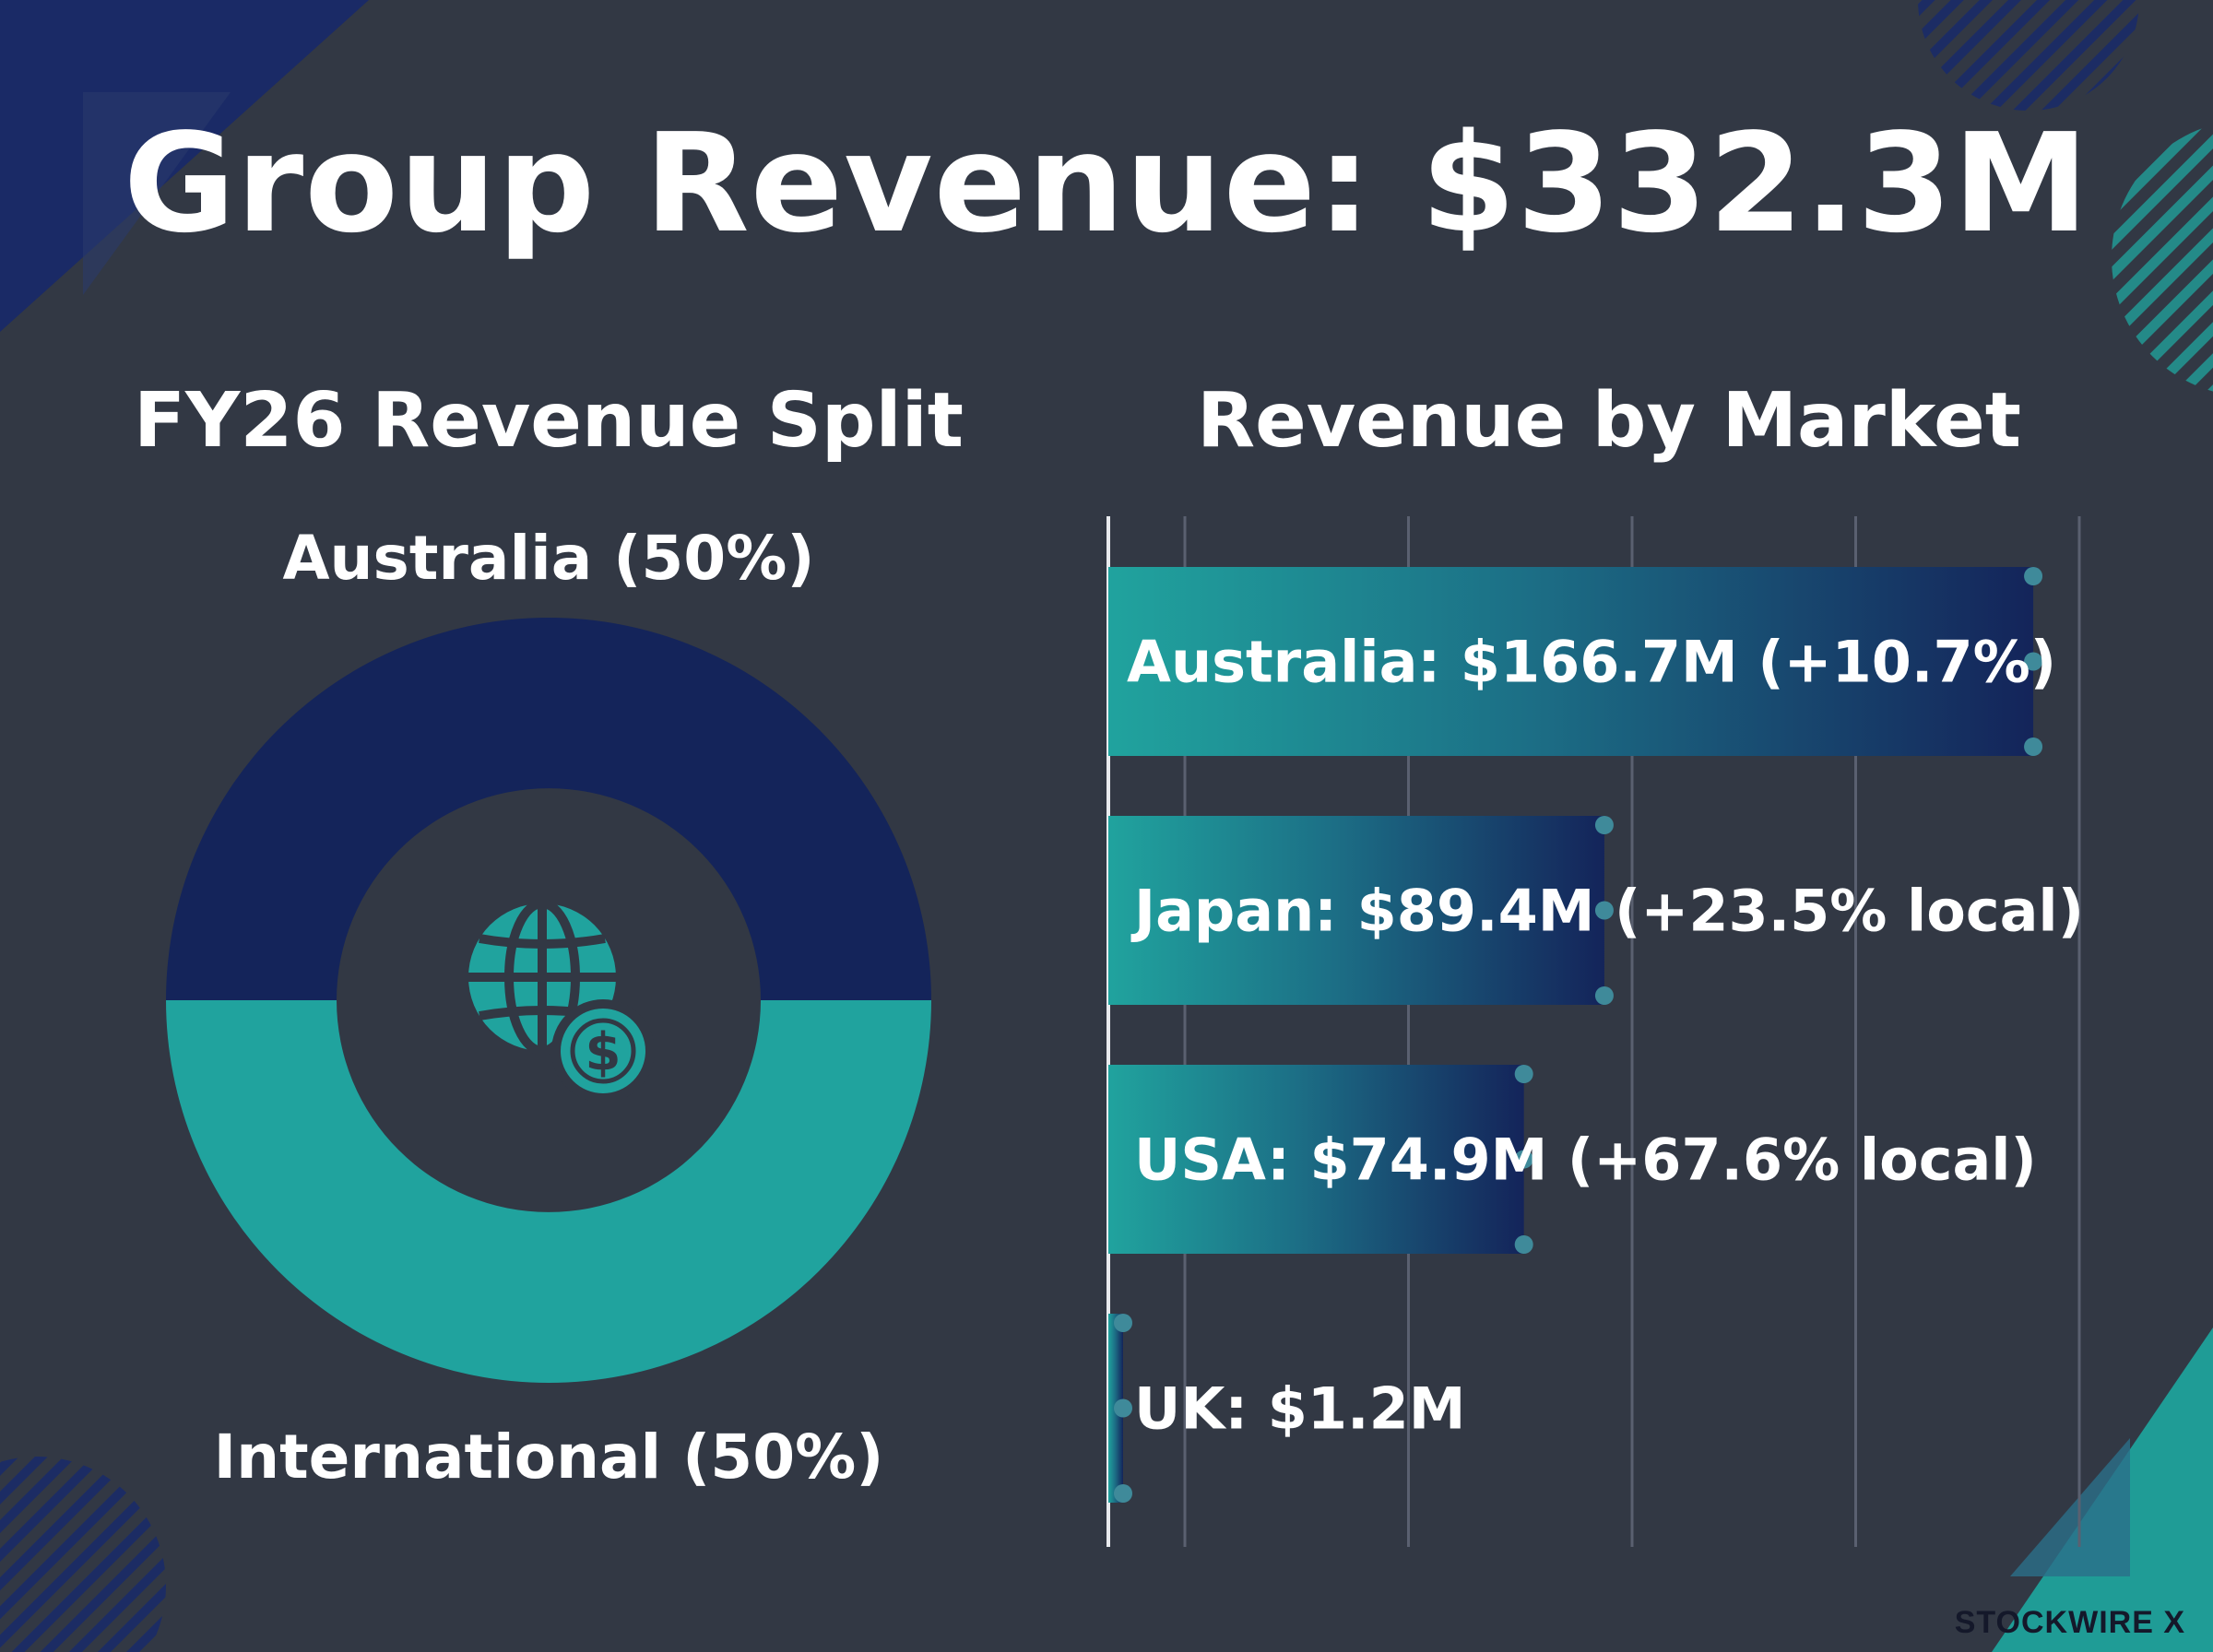  Describe the element at coordinates (2069, 1622) in the screenshot. I see `brand-logo: STOCKWIRE X` at that location.